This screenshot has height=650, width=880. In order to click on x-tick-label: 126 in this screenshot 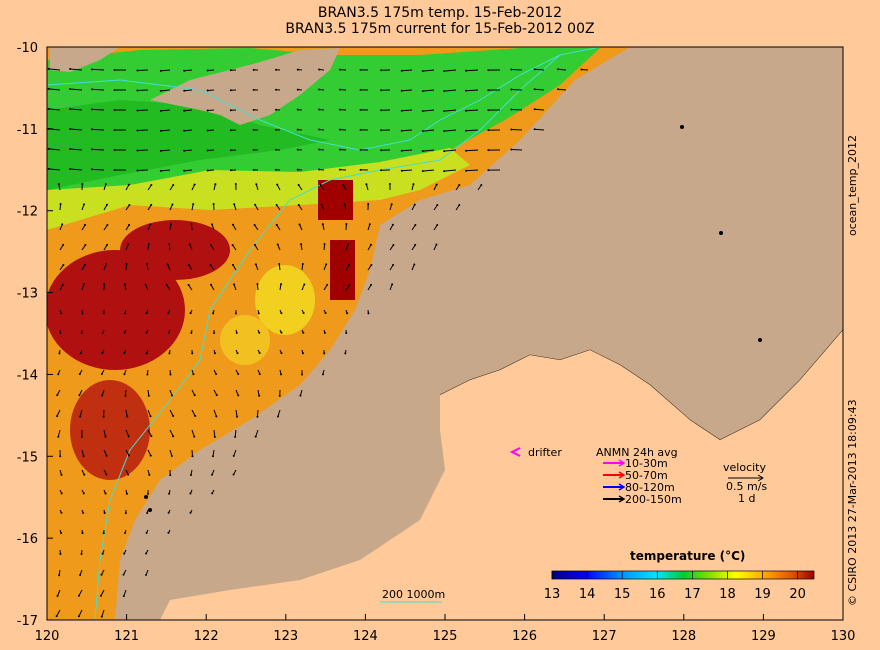, I will do `click(524, 636)`.